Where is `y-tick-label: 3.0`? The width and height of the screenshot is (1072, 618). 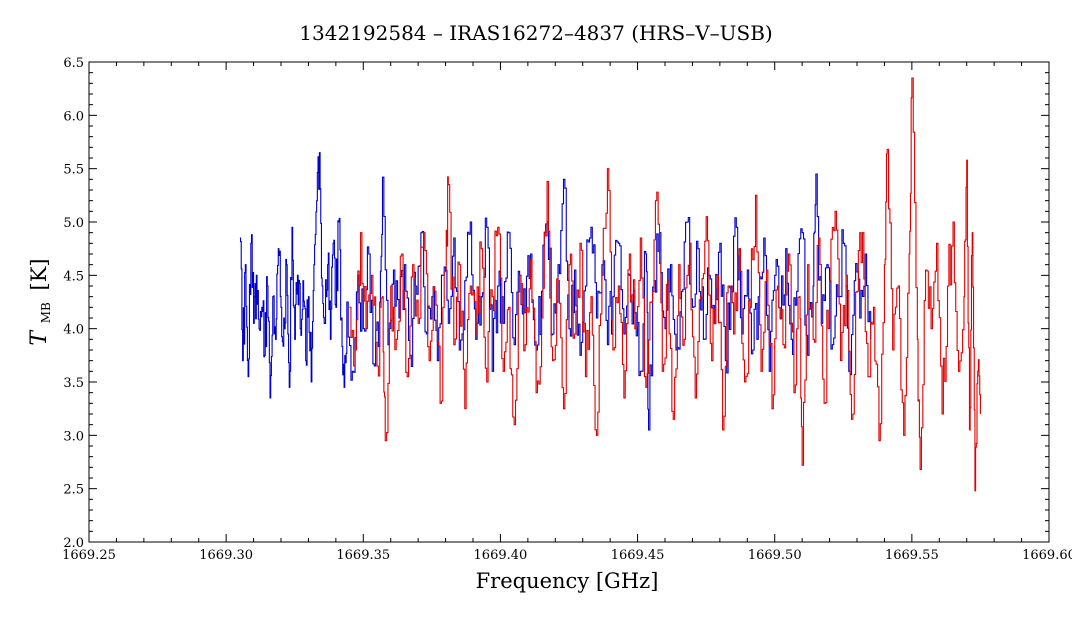
y-tick-label: 3.0 is located at coordinates (73, 436).